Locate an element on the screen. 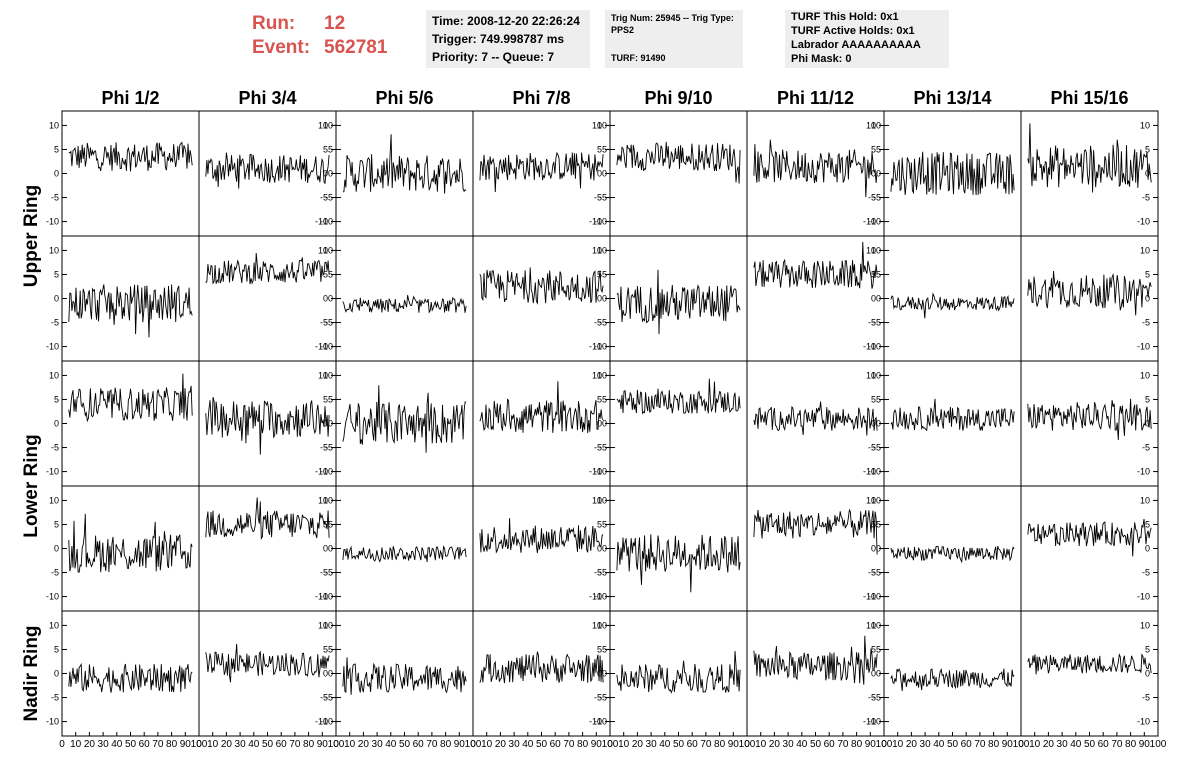 This screenshot has width=1196, height=772. event-label: Event: is located at coordinates (281, 47).